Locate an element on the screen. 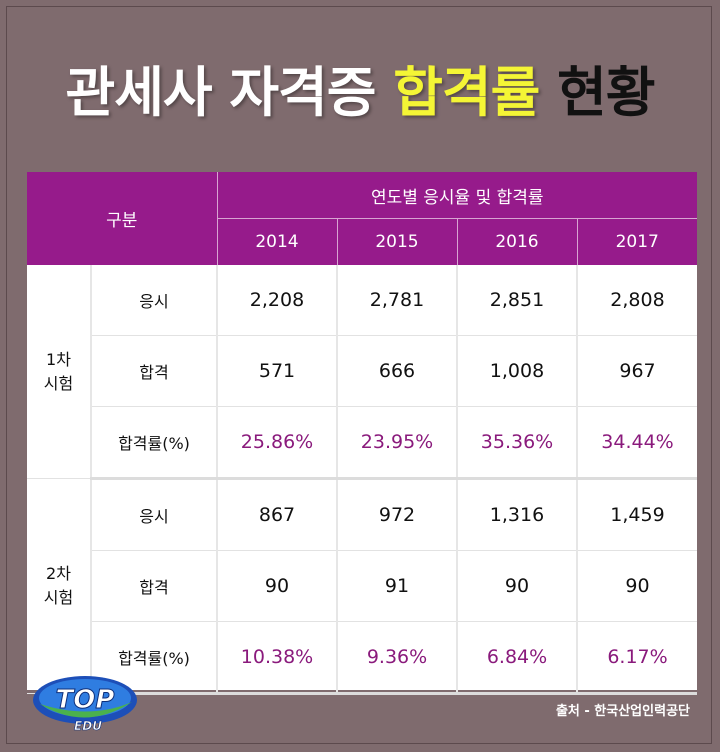 The height and width of the screenshot is (752, 720). table-cell: 25.86% is located at coordinates (276, 443).